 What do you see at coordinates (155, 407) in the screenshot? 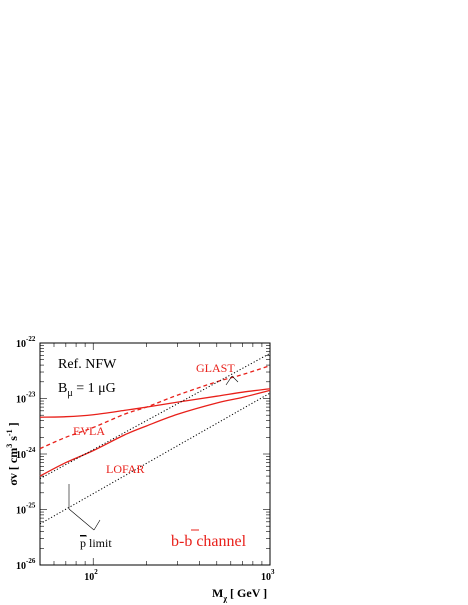
I see `series-glast` at bounding box center [155, 407].